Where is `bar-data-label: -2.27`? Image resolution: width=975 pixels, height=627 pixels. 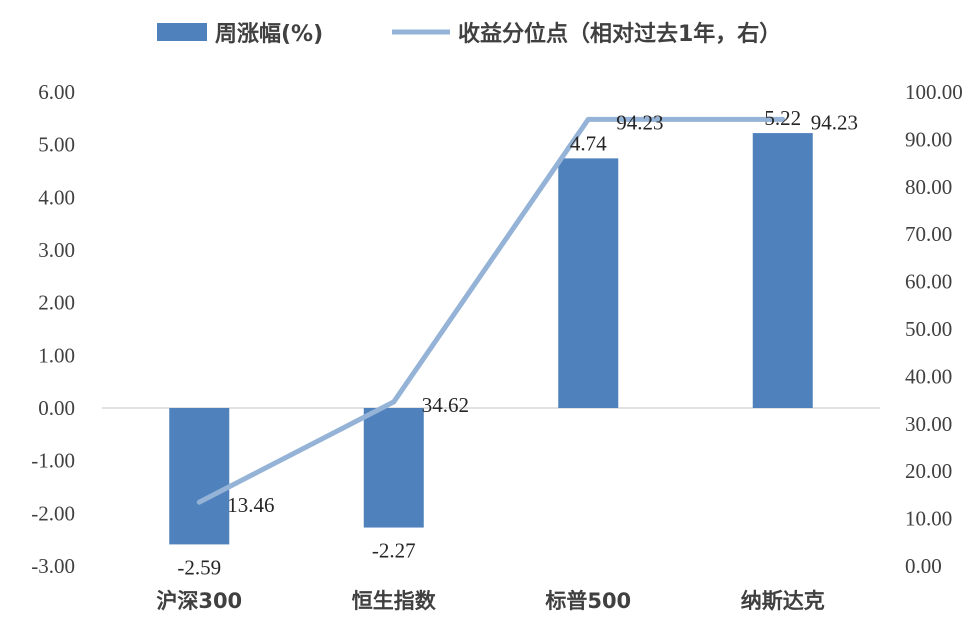 bar-data-label: -2.27 is located at coordinates (394, 551).